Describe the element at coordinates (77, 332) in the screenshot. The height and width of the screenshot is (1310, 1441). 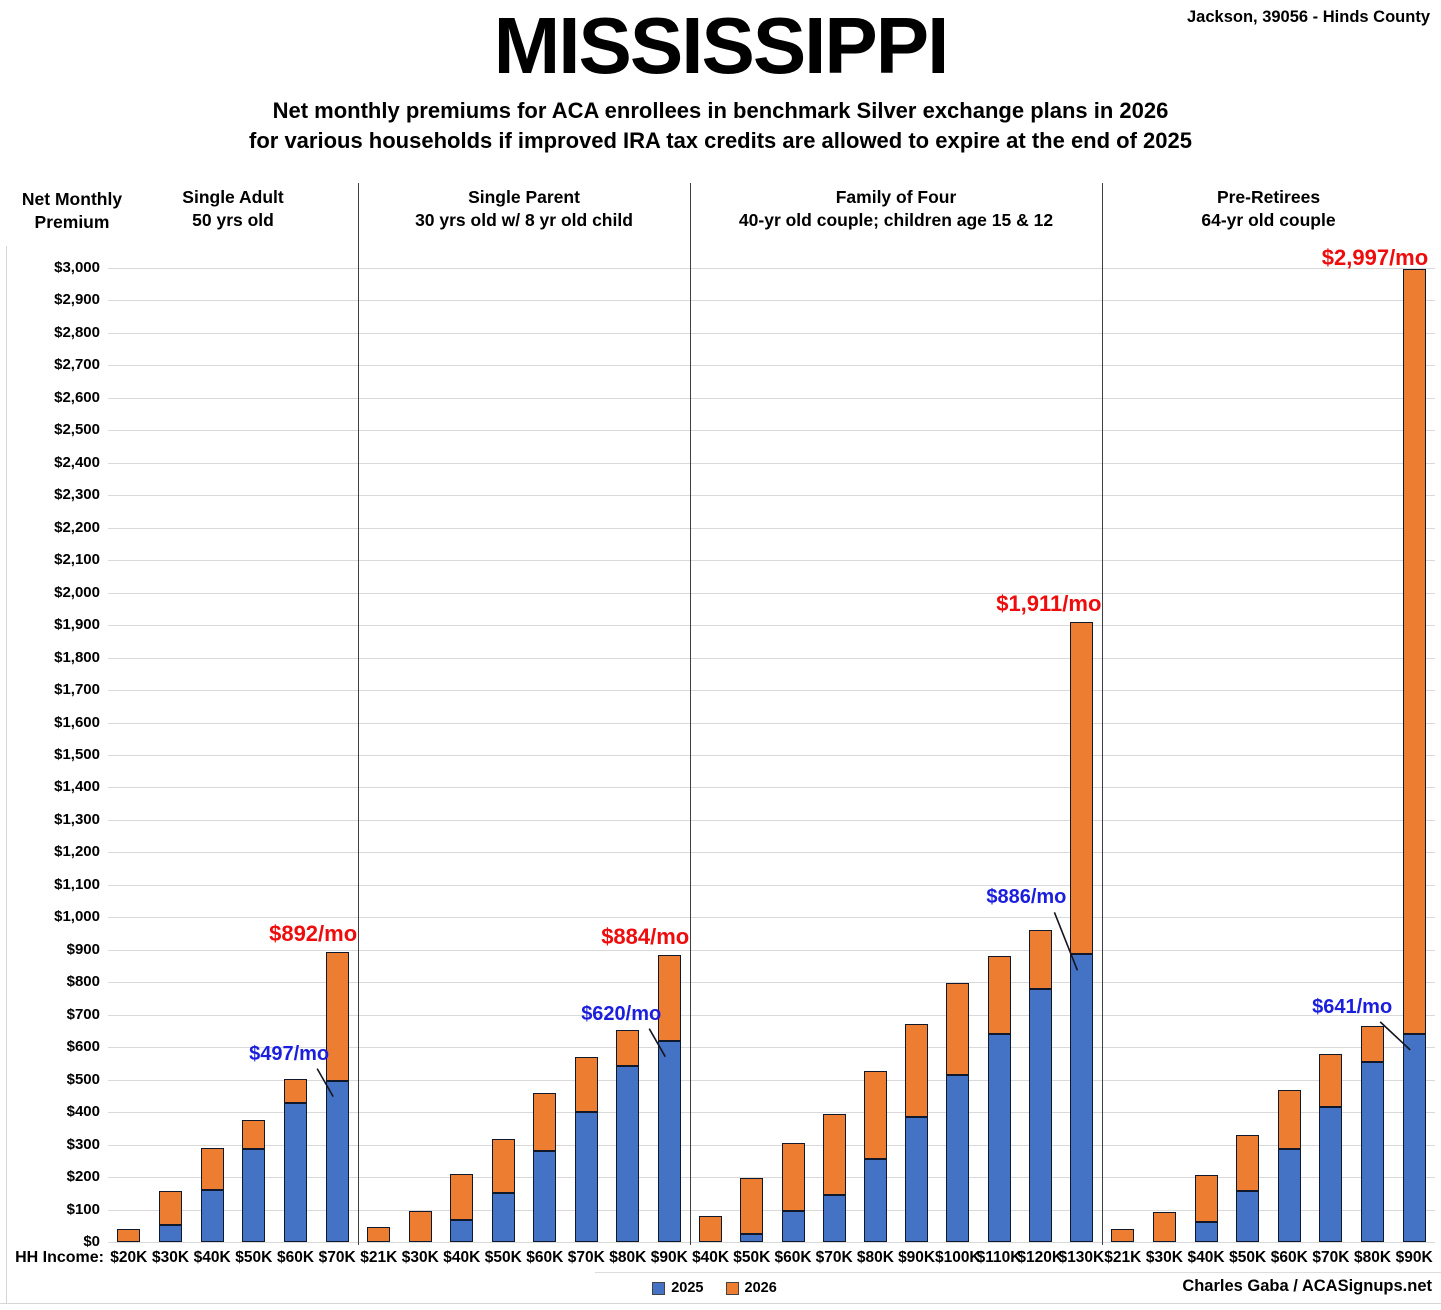
I see `y-tick-label: $2,800` at that location.